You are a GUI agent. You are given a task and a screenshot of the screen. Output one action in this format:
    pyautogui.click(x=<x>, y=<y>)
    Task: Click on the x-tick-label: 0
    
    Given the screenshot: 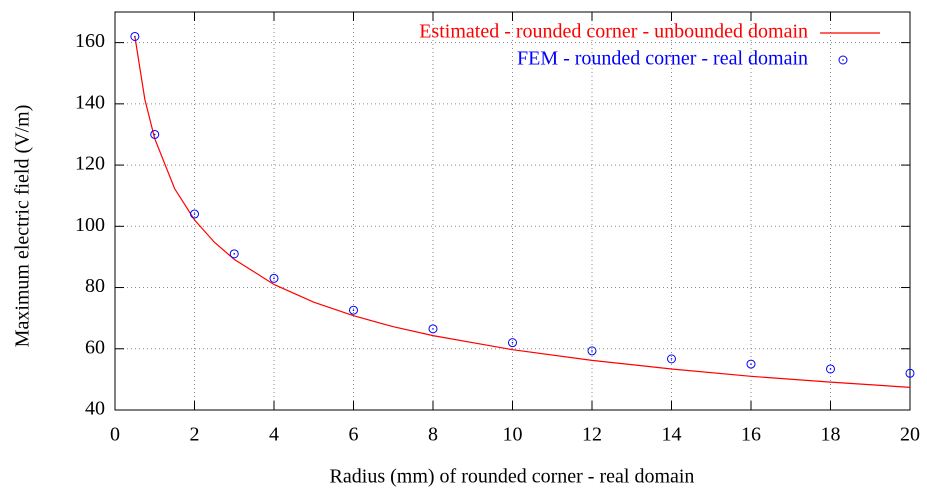 What is the action you would take?
    pyautogui.click(x=115, y=435)
    